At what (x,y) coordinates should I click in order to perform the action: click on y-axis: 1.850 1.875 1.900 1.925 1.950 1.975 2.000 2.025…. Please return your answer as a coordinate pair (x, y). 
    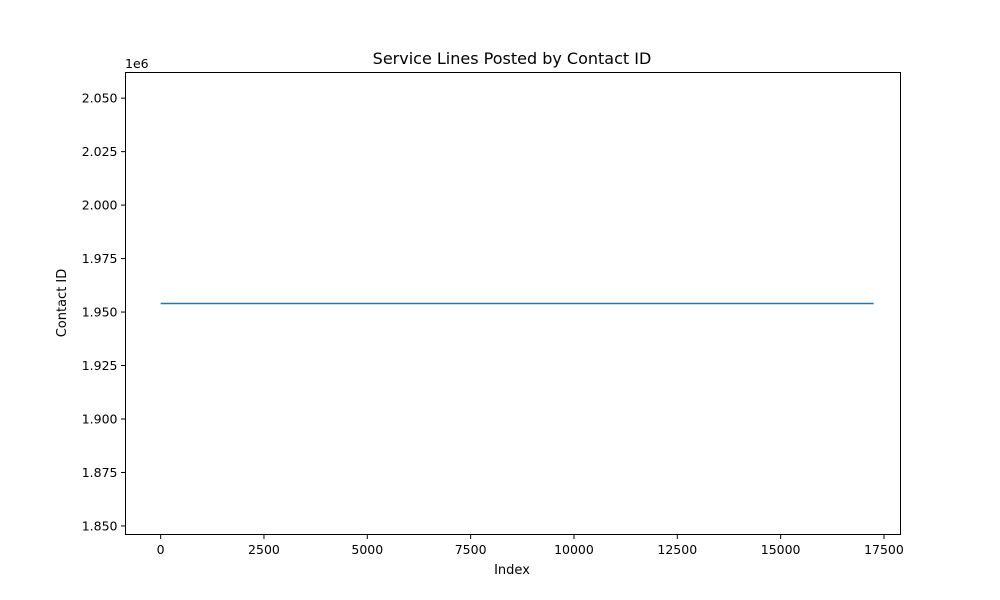
    Looking at the image, I should click on (104, 312).